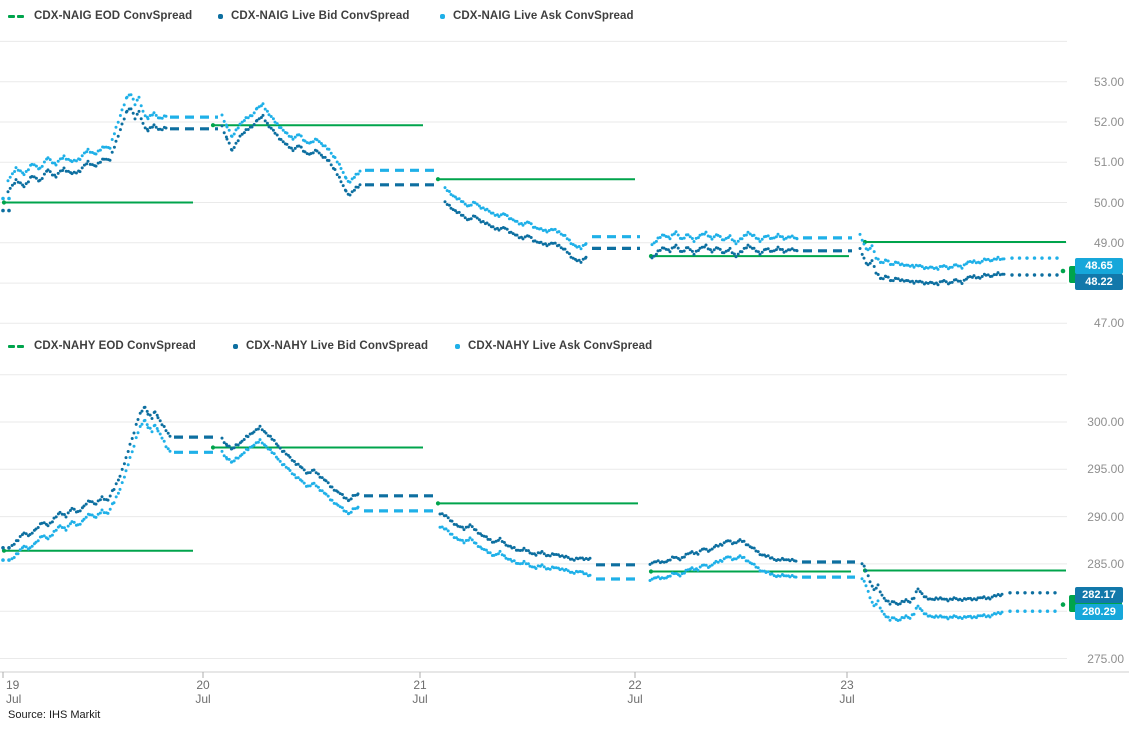  I want to click on source-note: Source: IHS Markit, so click(54, 715).